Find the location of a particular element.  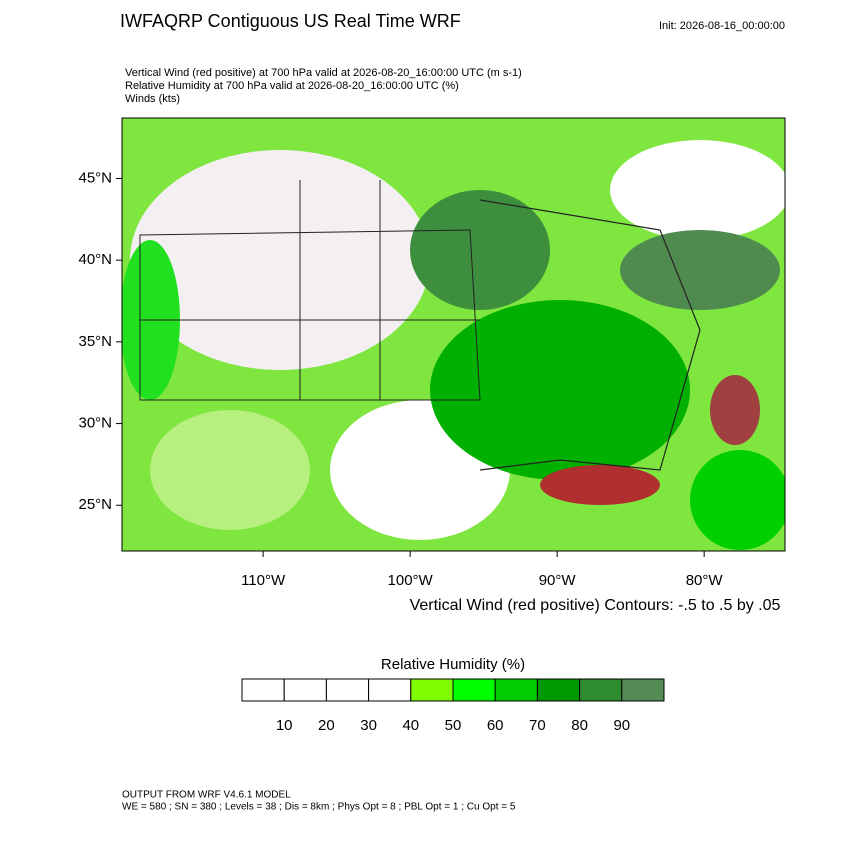

lat-tick-label: 35°N is located at coordinates (95, 341).